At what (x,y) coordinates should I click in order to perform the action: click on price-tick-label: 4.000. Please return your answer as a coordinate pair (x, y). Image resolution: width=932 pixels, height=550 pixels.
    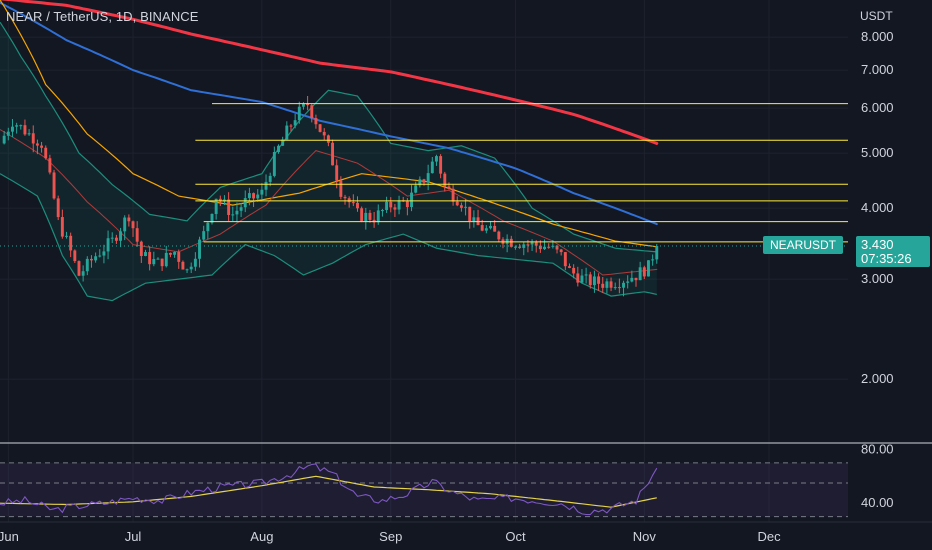
    Looking at the image, I should click on (877, 207).